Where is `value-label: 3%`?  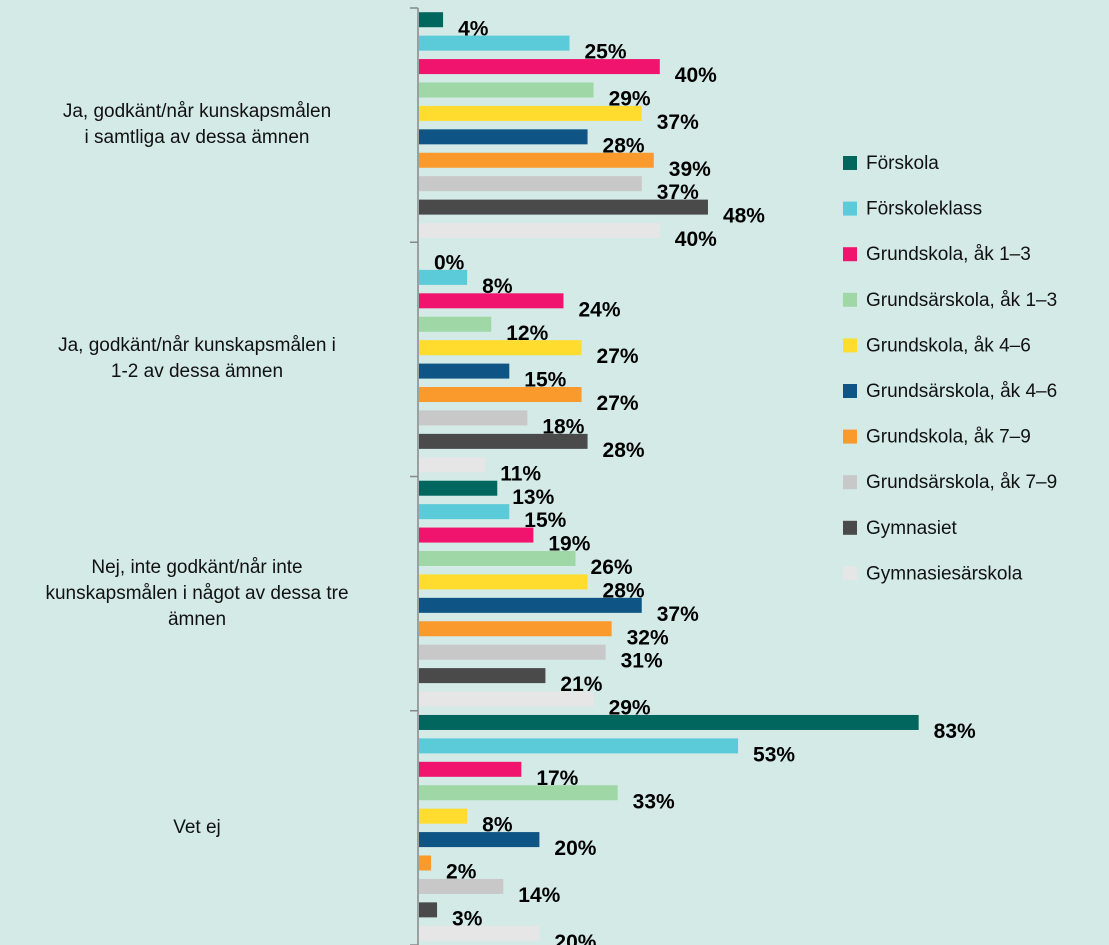
value-label: 3% is located at coordinates (467, 918).